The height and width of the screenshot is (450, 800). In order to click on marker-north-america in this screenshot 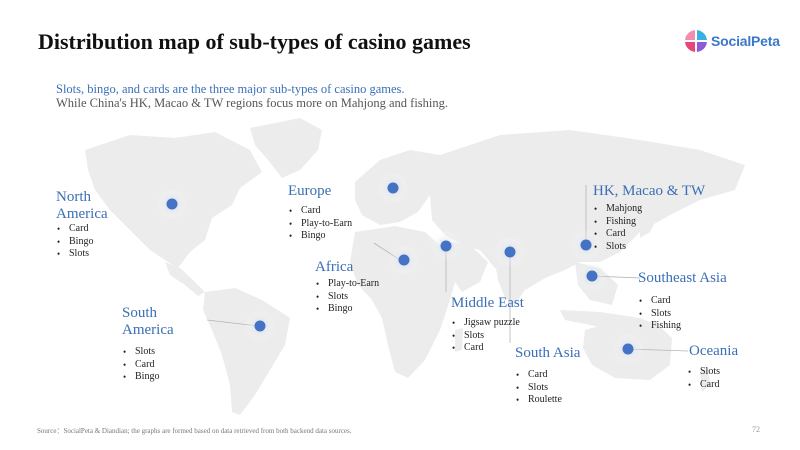, I will do `click(172, 204)`.